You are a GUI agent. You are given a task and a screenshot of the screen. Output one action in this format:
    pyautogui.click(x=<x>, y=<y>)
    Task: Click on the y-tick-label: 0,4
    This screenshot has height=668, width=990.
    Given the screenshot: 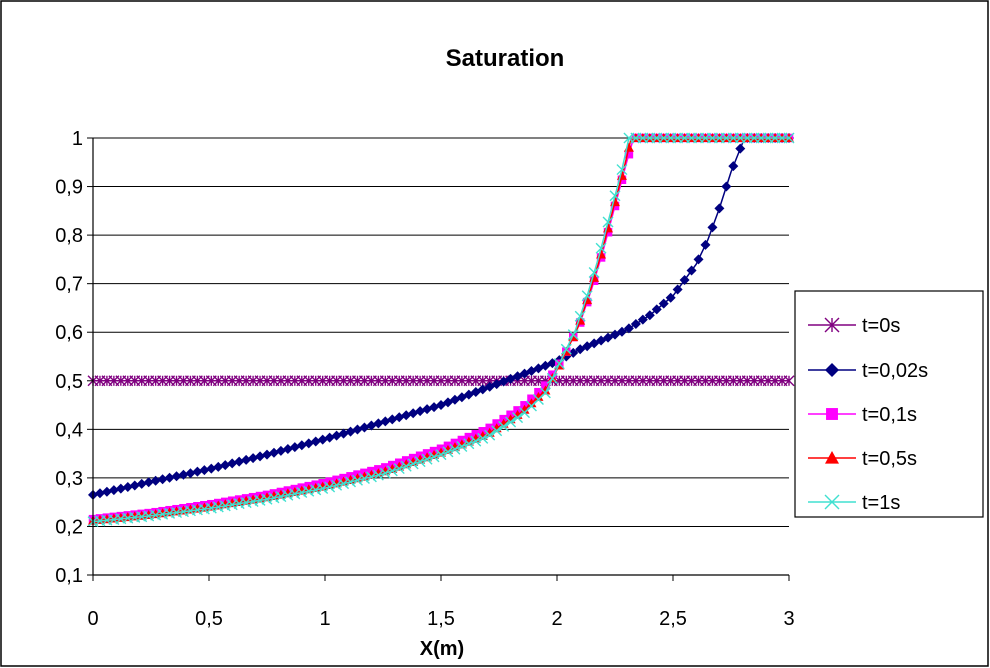 What is the action you would take?
    pyautogui.click(x=69, y=430)
    